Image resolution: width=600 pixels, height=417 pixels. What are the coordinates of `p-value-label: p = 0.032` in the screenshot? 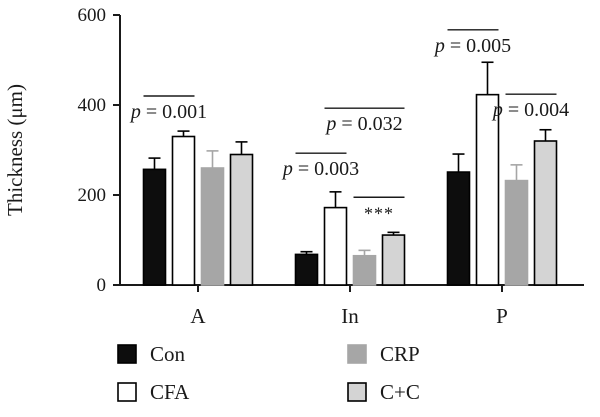 It's located at (363, 124).